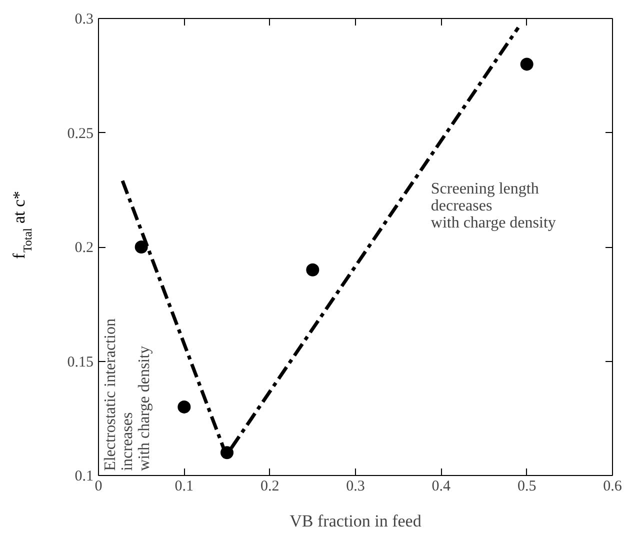  What do you see at coordinates (493, 206) in the screenshot?
I see `annotation: Screening length decreases with charge density` at bounding box center [493, 206].